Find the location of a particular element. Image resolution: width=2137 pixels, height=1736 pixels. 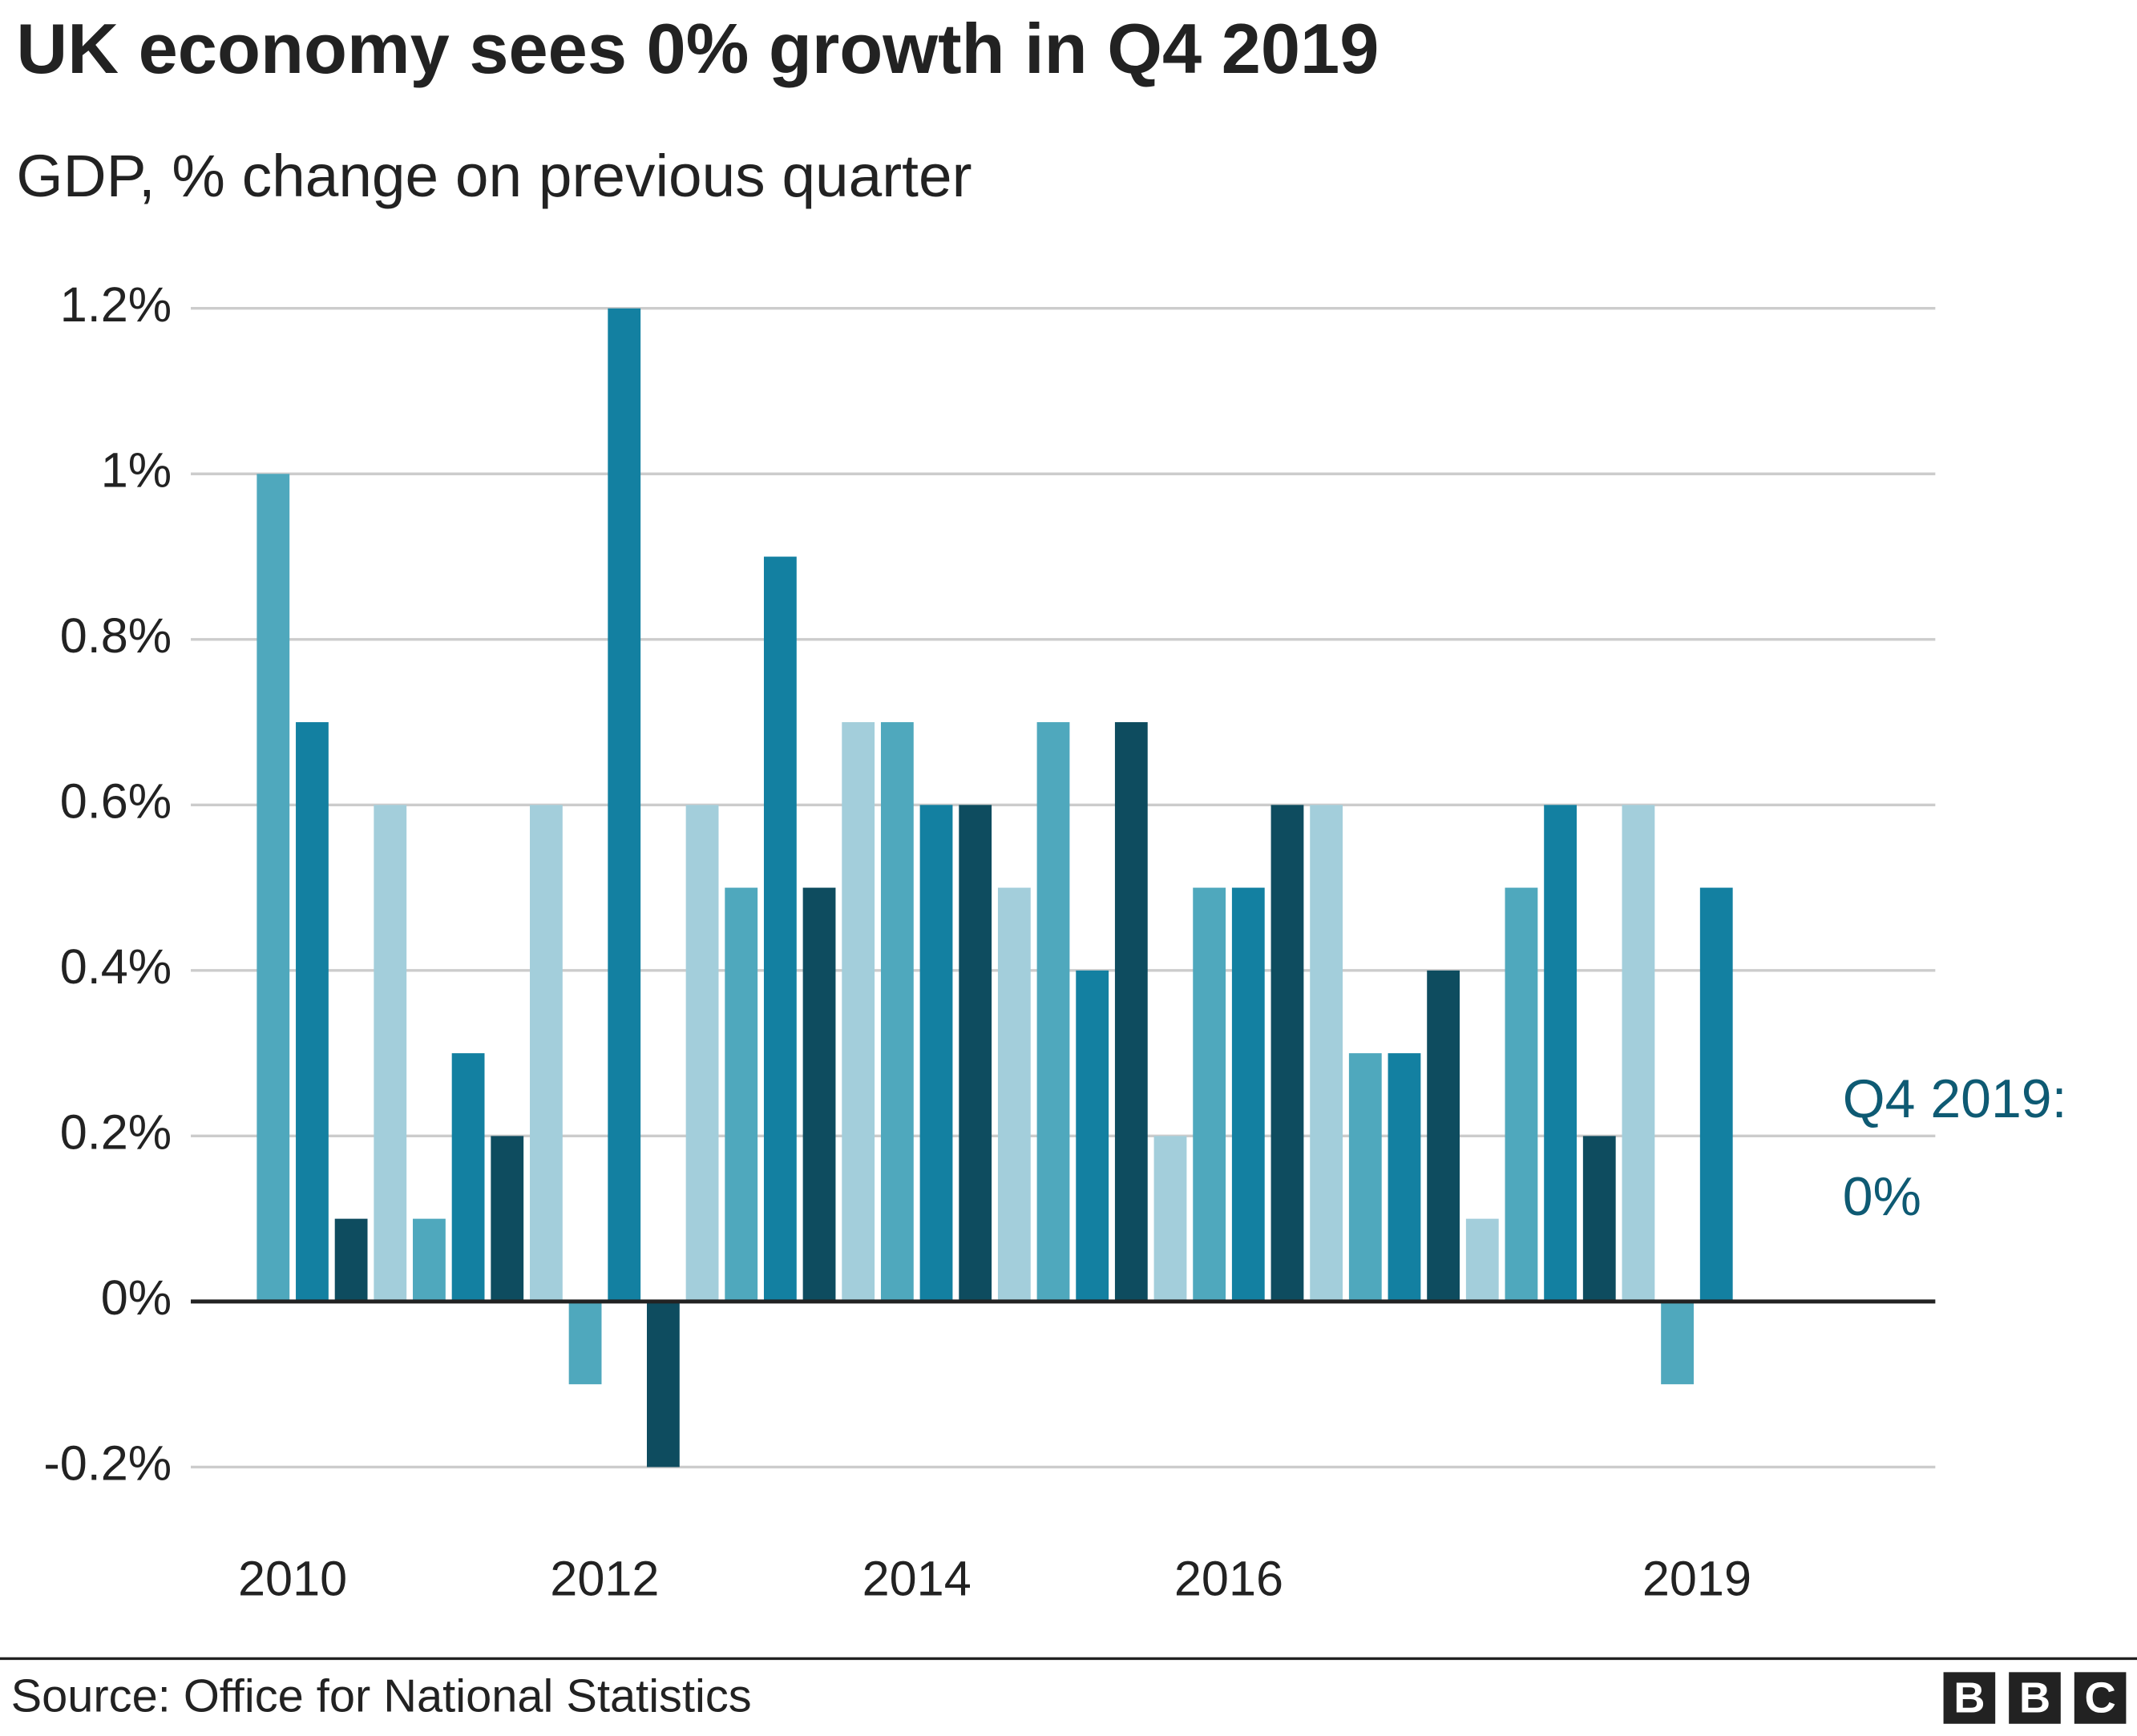

y-tick-label: 1.2% is located at coordinates (116, 304).